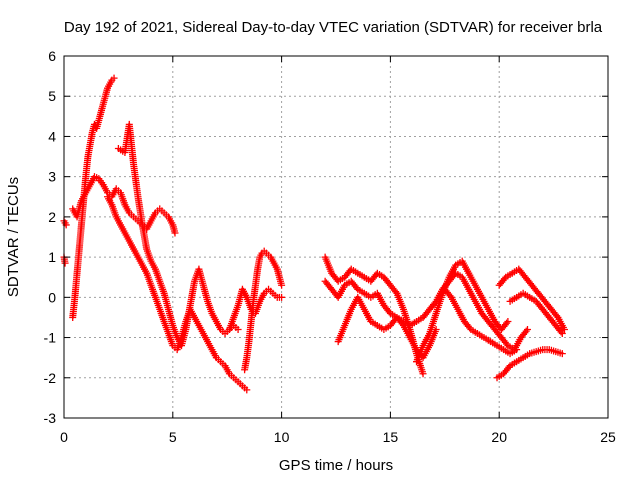  I want to click on x-tick-label: 25, so click(608, 437).